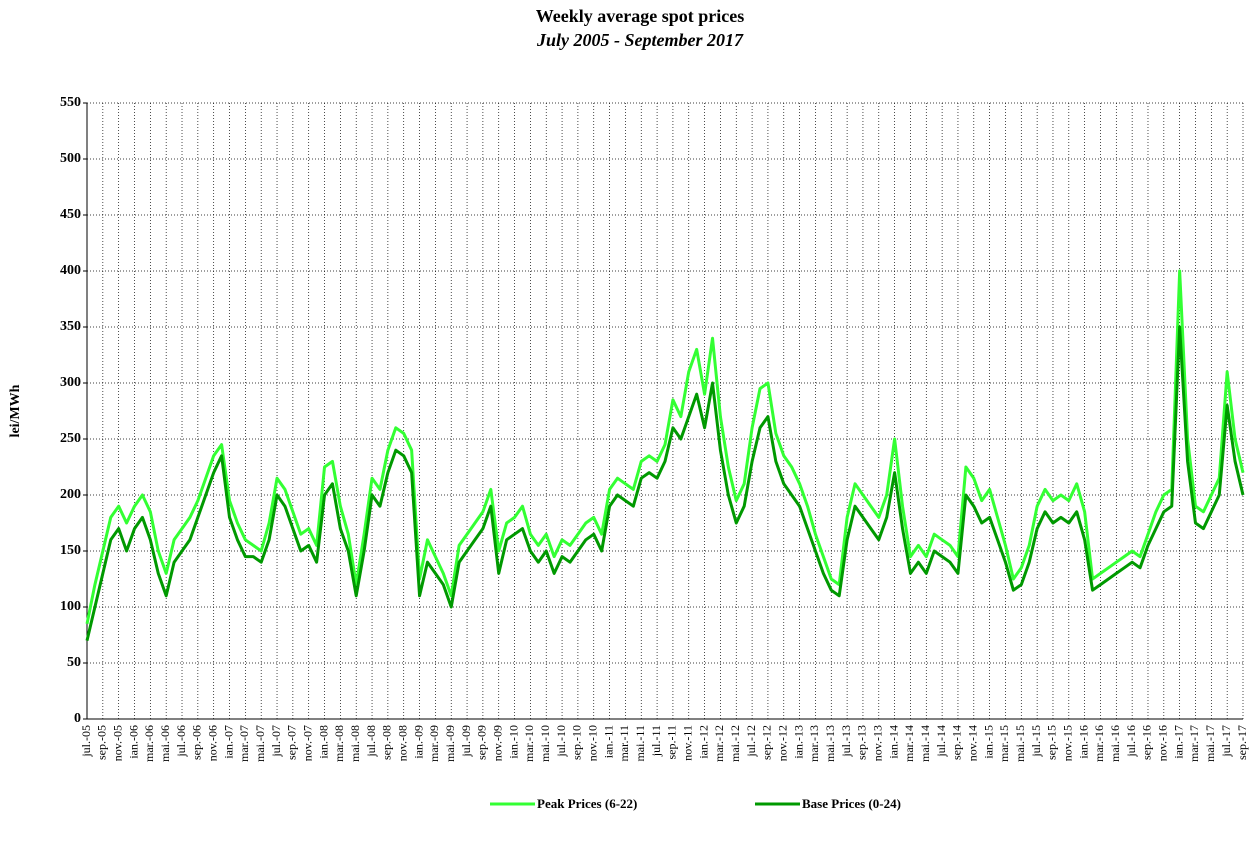  I want to click on x-tick-label: ian.-08, so click(323, 742).